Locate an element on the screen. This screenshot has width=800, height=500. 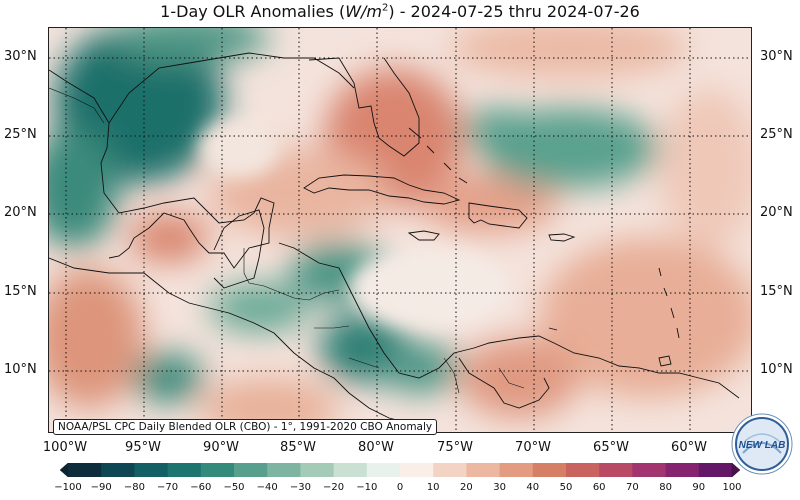
aruba is located at coordinates (553, 329).